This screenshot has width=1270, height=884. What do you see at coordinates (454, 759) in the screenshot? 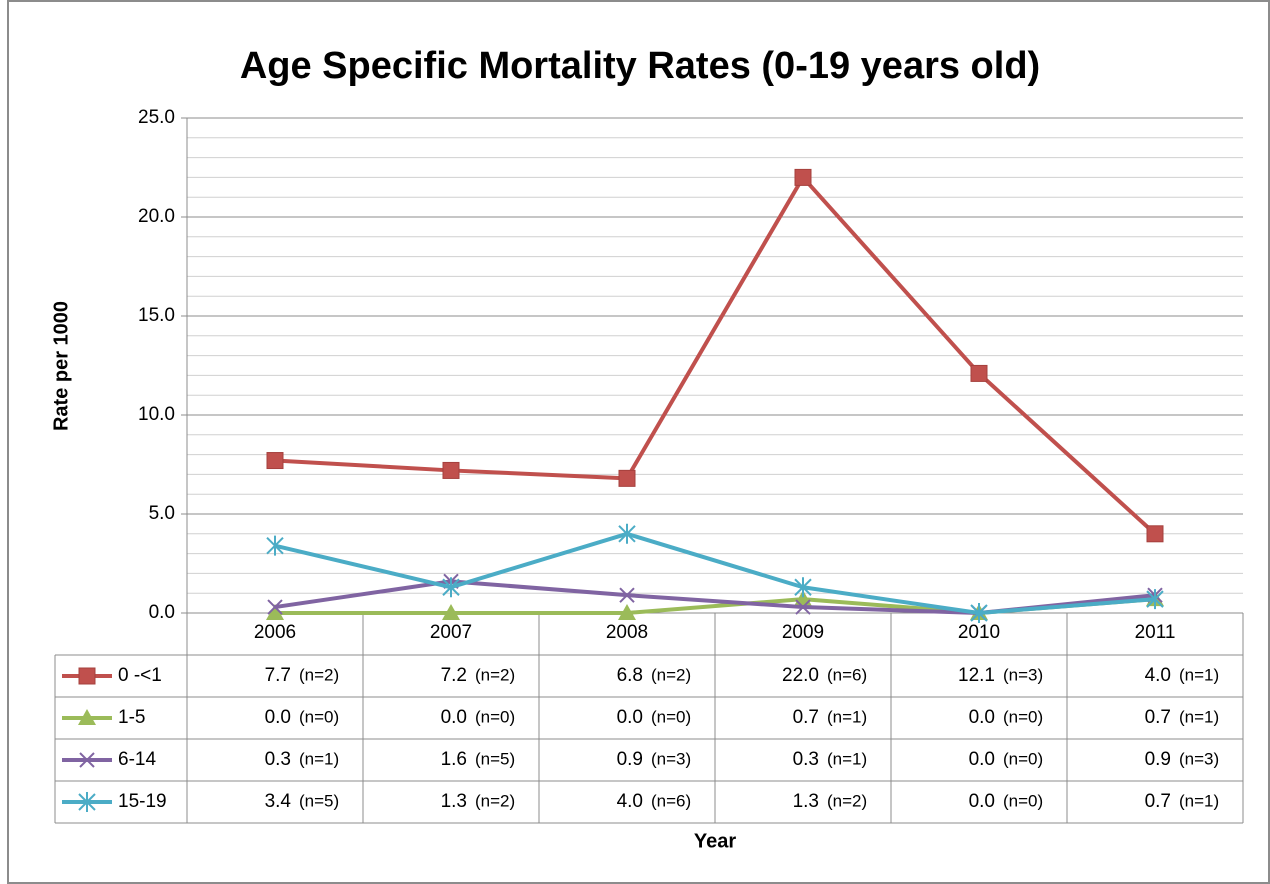
I see `data-label: 1.6` at bounding box center [454, 759].